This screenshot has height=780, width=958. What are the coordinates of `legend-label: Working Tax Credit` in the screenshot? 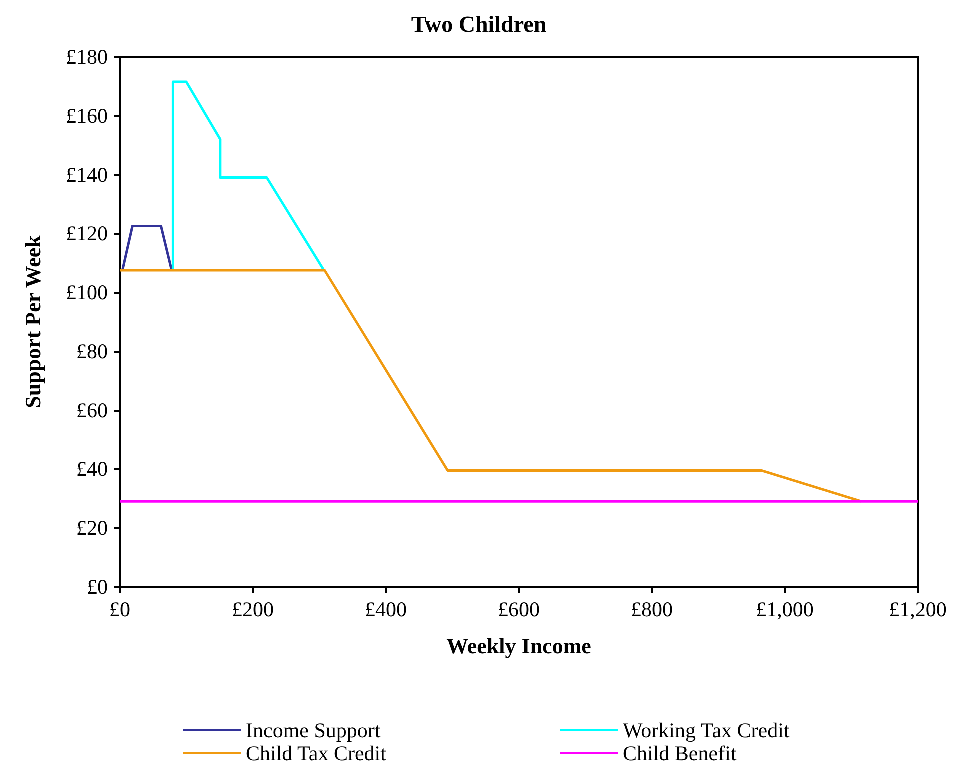 It's located at (706, 730).